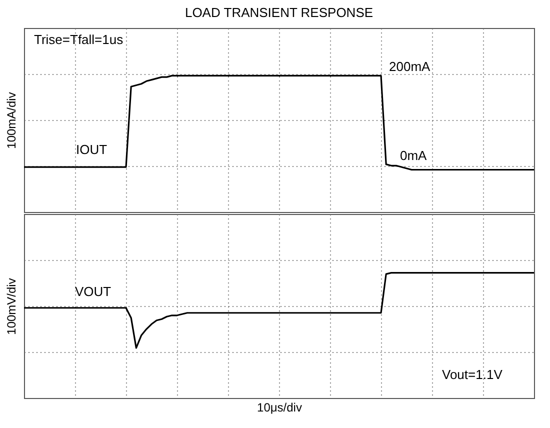  I want to click on text: Trise=Tfall=1us, so click(79, 39).